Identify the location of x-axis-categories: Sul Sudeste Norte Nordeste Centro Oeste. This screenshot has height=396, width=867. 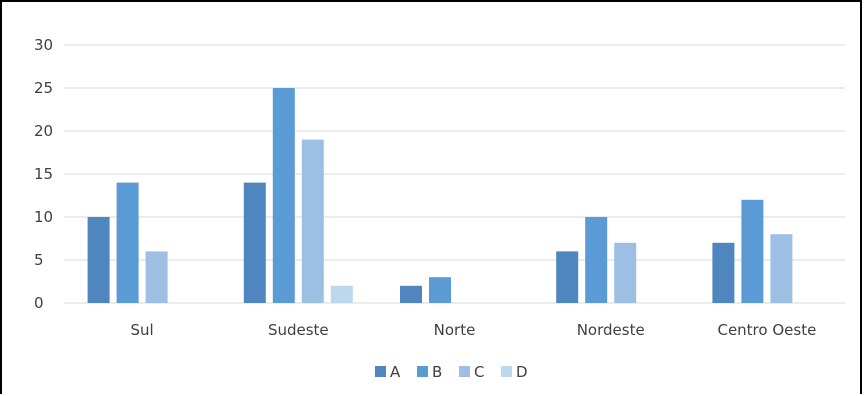
(473, 330).